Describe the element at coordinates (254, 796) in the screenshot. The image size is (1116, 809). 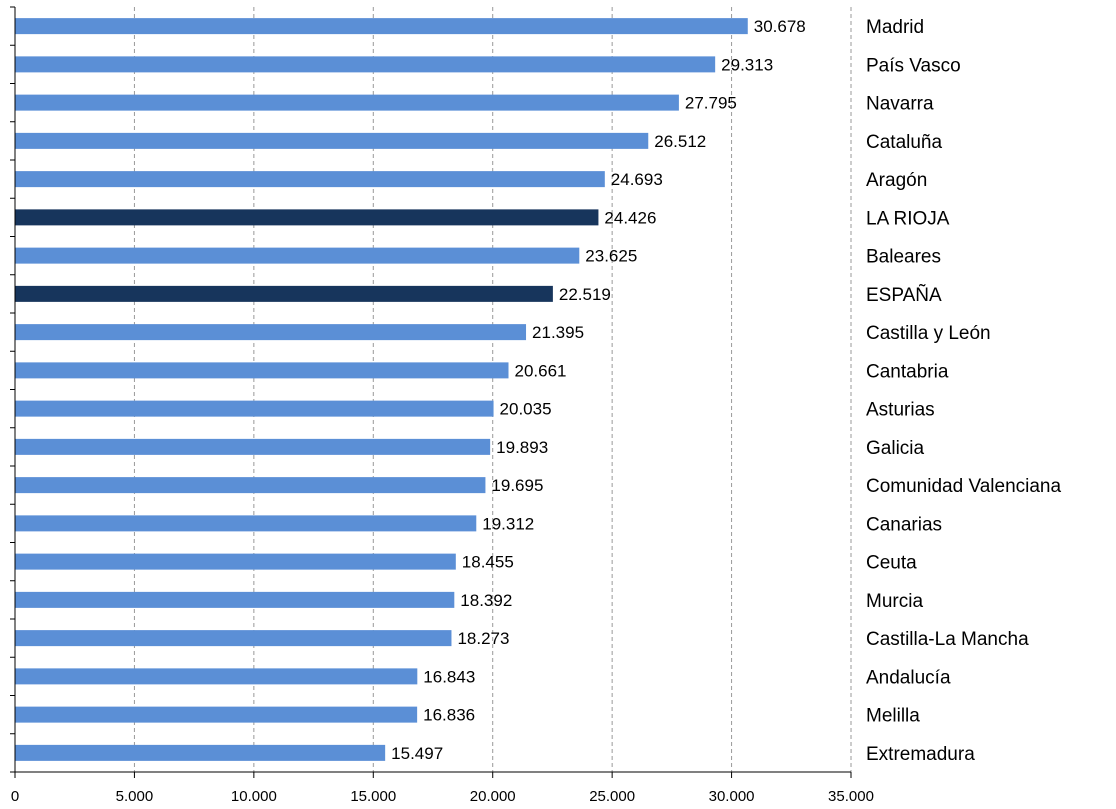
I see `x-tick-label: 10.000` at that location.